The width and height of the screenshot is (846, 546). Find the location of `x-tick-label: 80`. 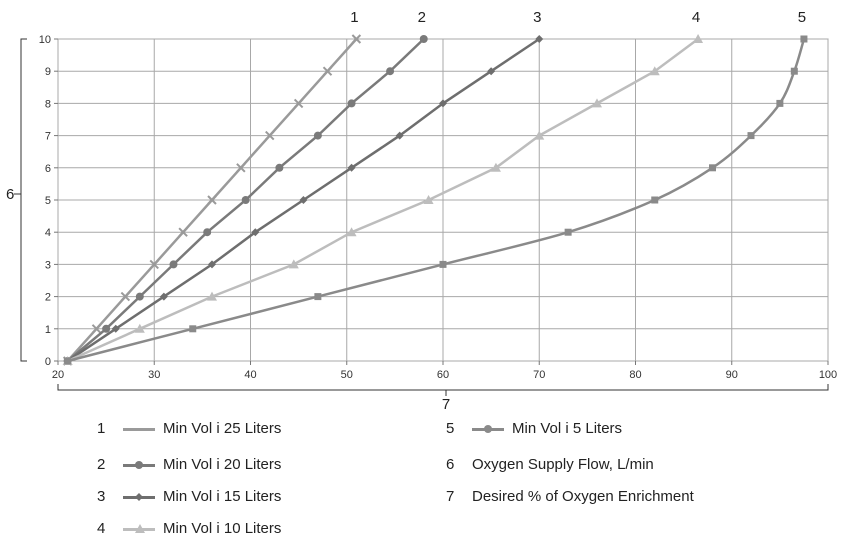

x-tick-label: 80 is located at coordinates (635, 375).